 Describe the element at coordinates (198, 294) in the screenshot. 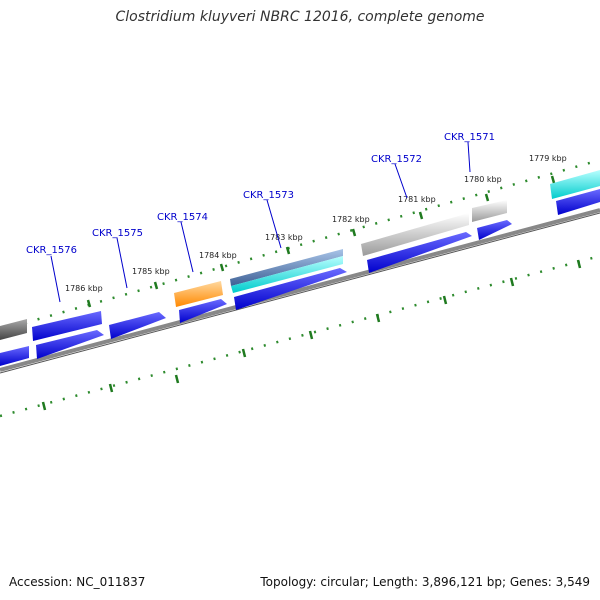

I see `gene-feature-orange` at that location.